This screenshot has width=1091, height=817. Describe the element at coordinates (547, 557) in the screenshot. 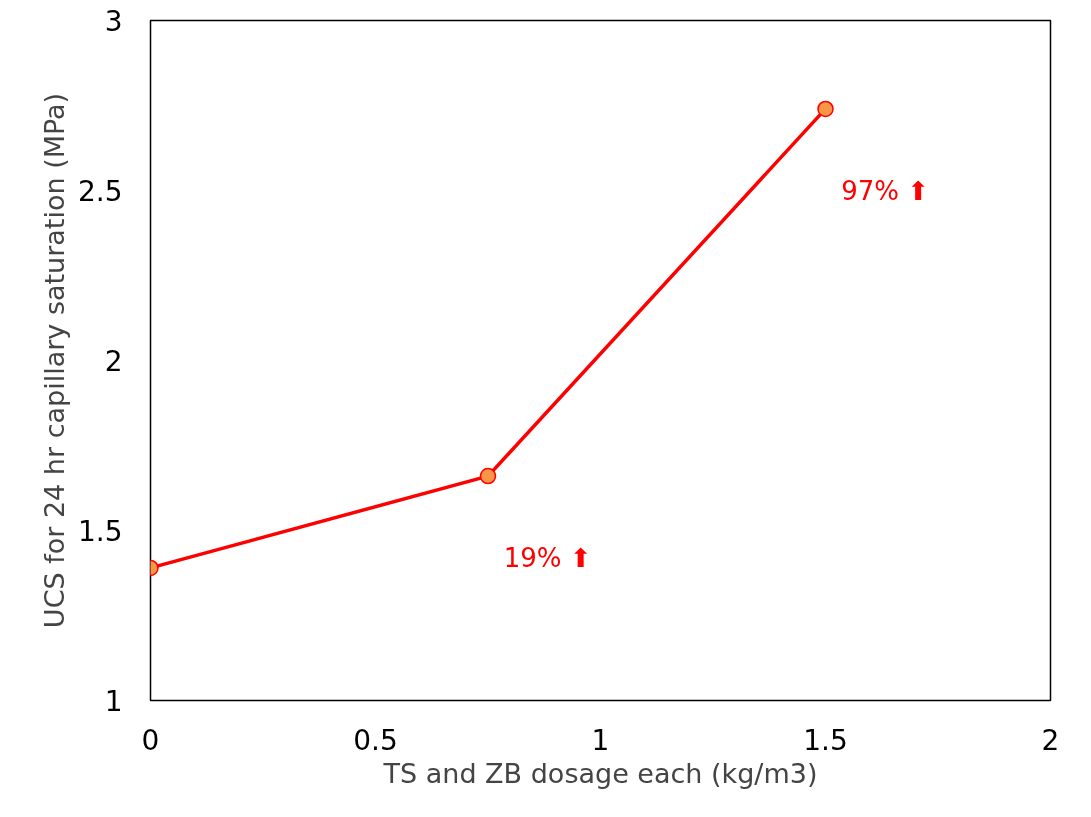

I see `annotation: 19% ⬆` at that location.